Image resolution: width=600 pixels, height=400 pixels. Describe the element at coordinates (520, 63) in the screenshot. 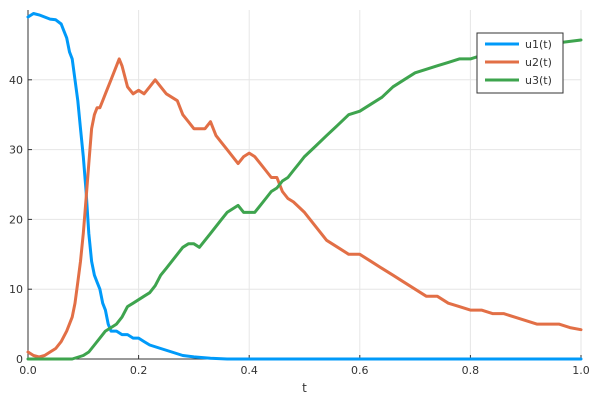

I see `legend: u1(t) u2(t) u3(t)` at that location.